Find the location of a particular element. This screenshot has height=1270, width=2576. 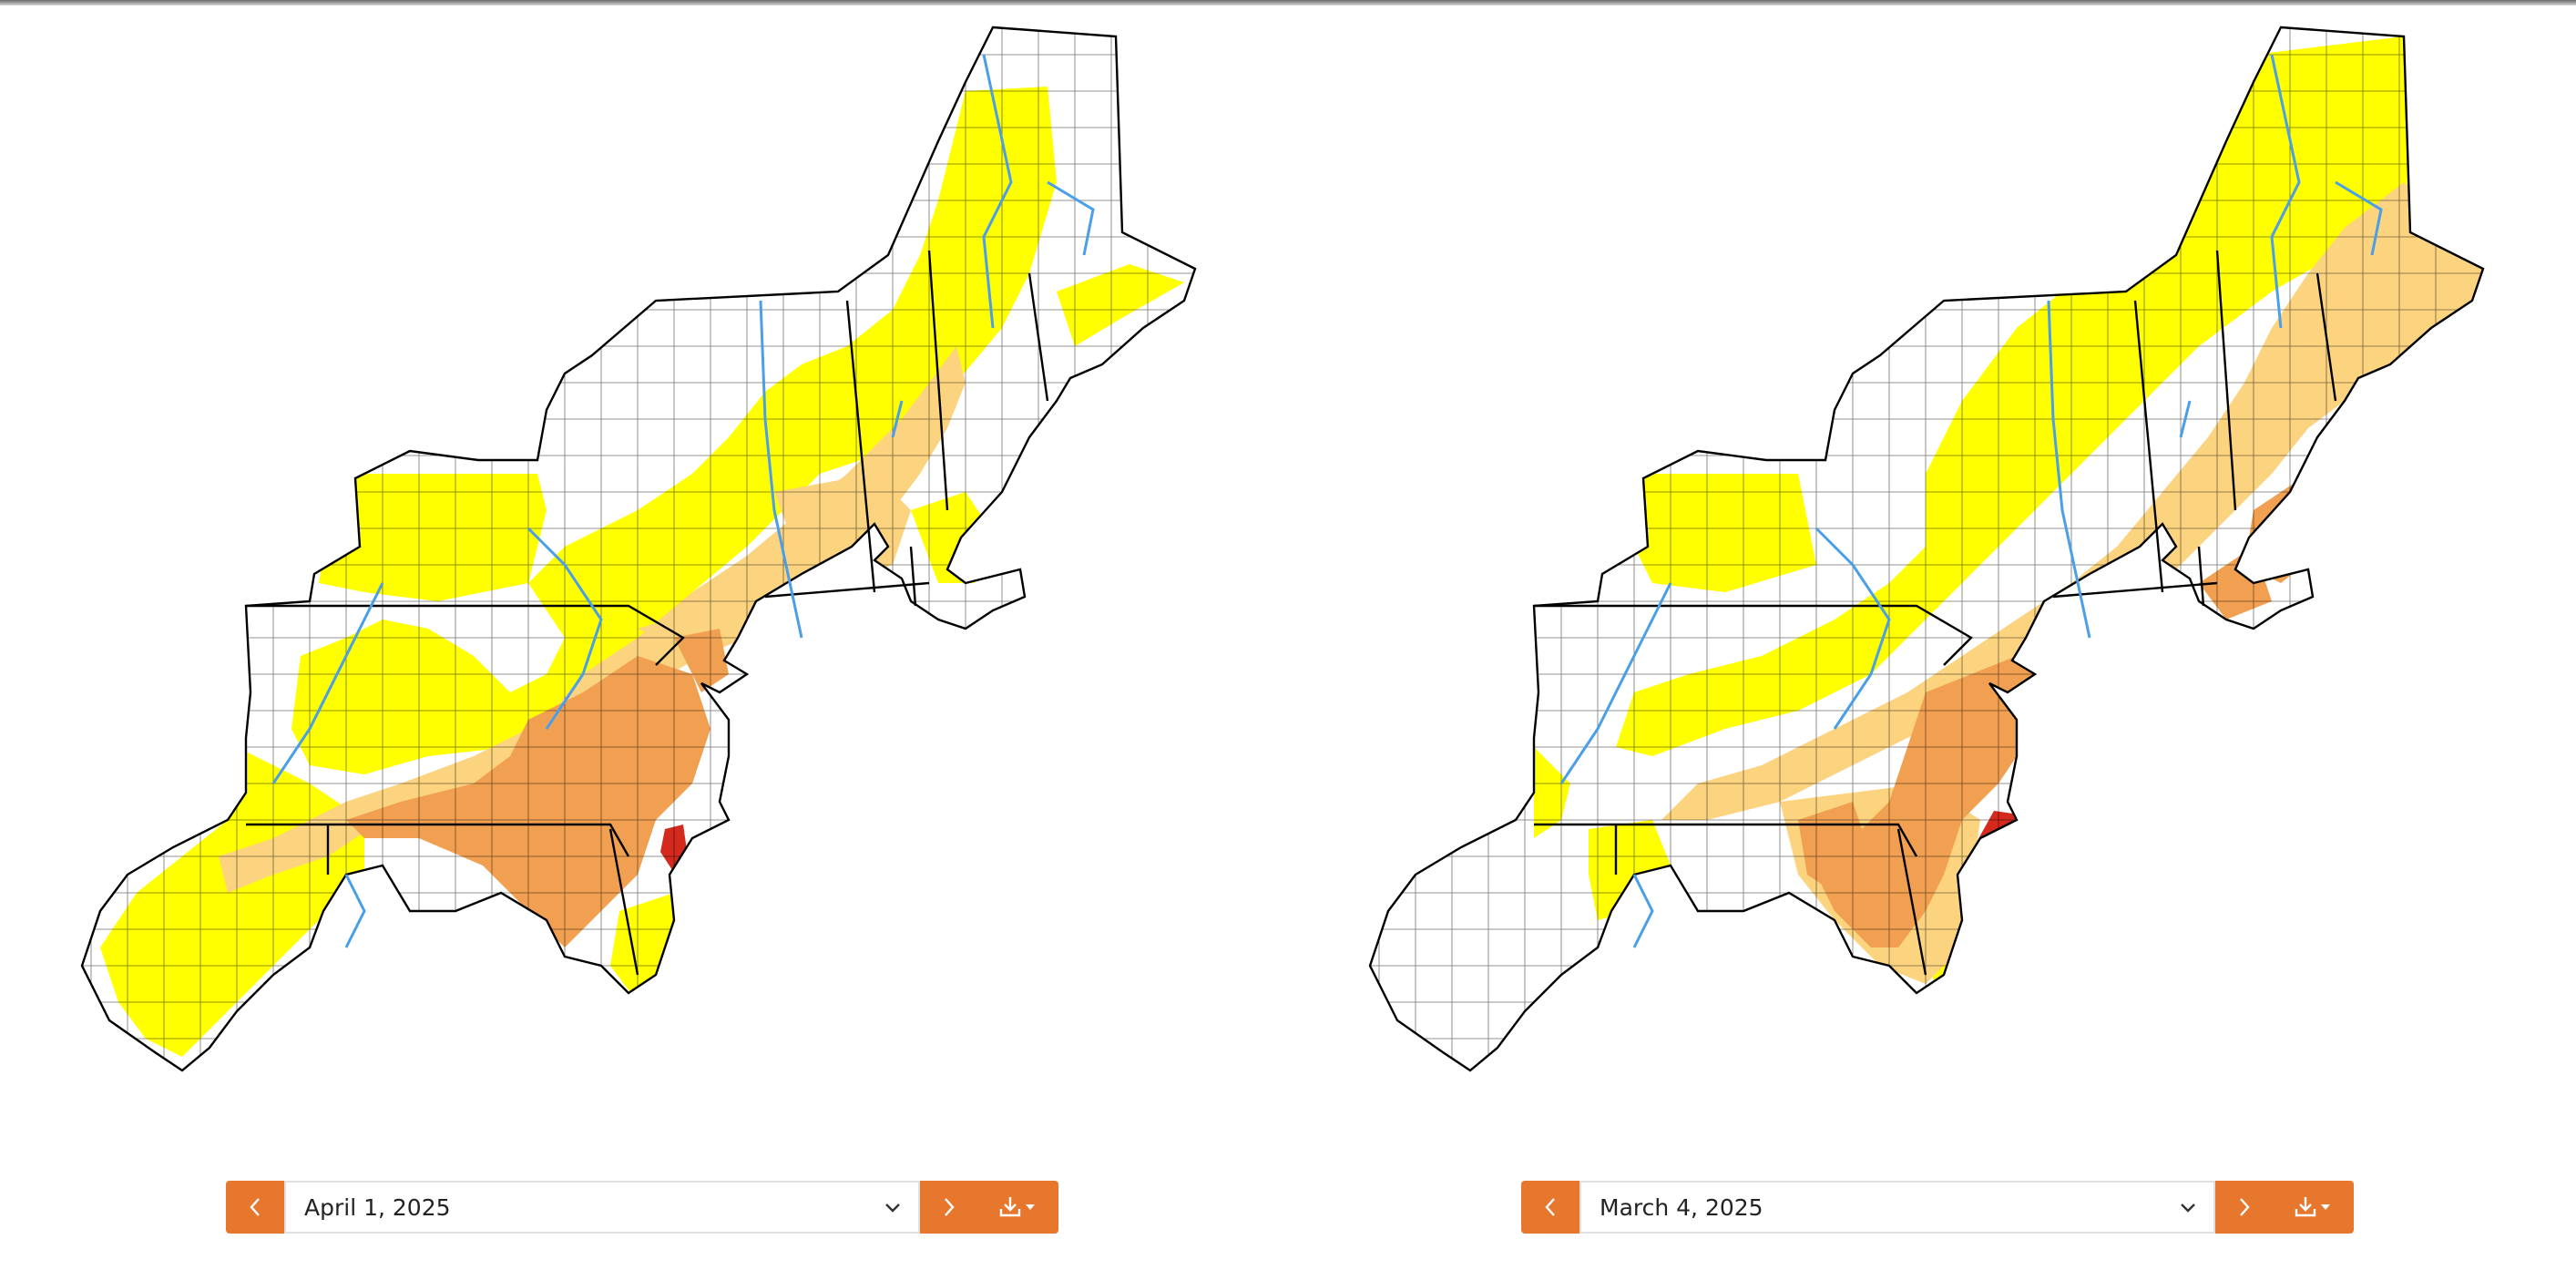

selected-date: April 1, 2025 is located at coordinates (377, 1207).